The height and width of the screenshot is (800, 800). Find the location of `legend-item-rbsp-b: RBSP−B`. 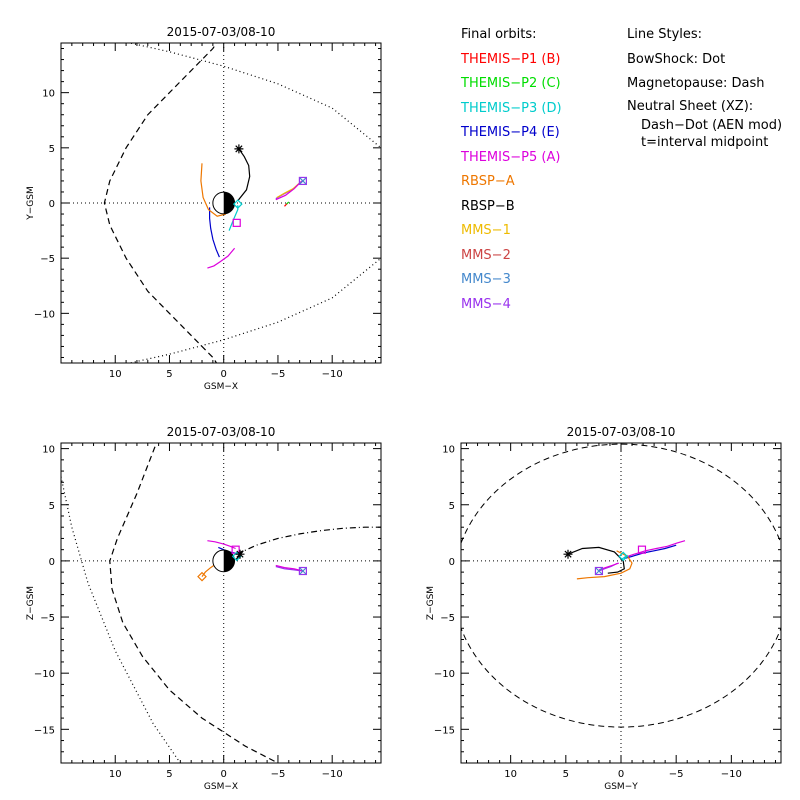

legend-item-rbsp-b: RBSP−B is located at coordinates (488, 206).